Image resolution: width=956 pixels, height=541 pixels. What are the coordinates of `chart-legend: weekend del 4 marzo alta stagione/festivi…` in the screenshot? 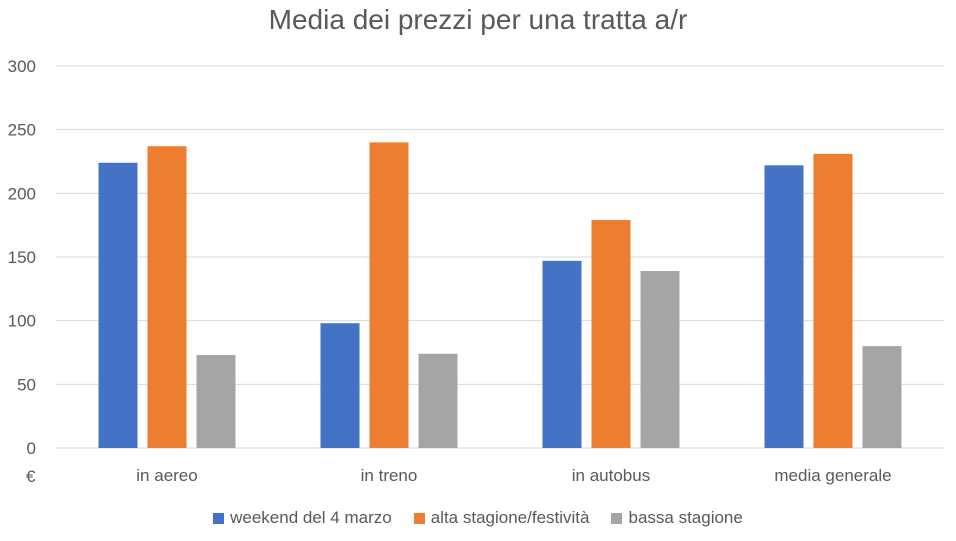 It's located at (478, 518).